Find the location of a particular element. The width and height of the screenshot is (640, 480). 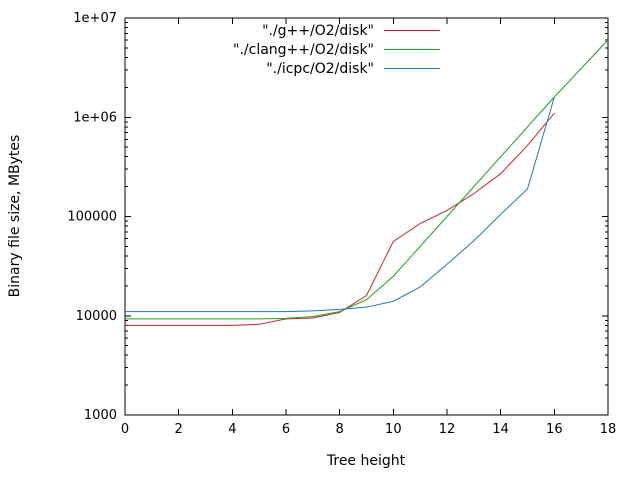

x-tick-label: 4 is located at coordinates (232, 429).